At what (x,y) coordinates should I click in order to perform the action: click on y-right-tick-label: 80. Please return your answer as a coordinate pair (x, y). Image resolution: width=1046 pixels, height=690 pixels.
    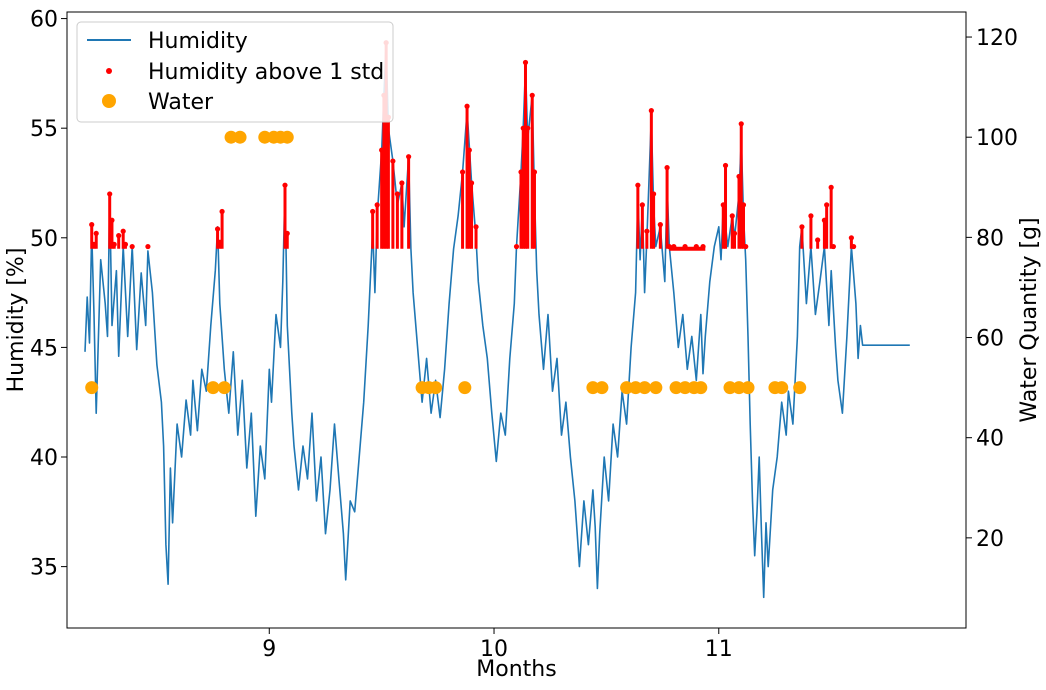
    Looking at the image, I should click on (990, 238).